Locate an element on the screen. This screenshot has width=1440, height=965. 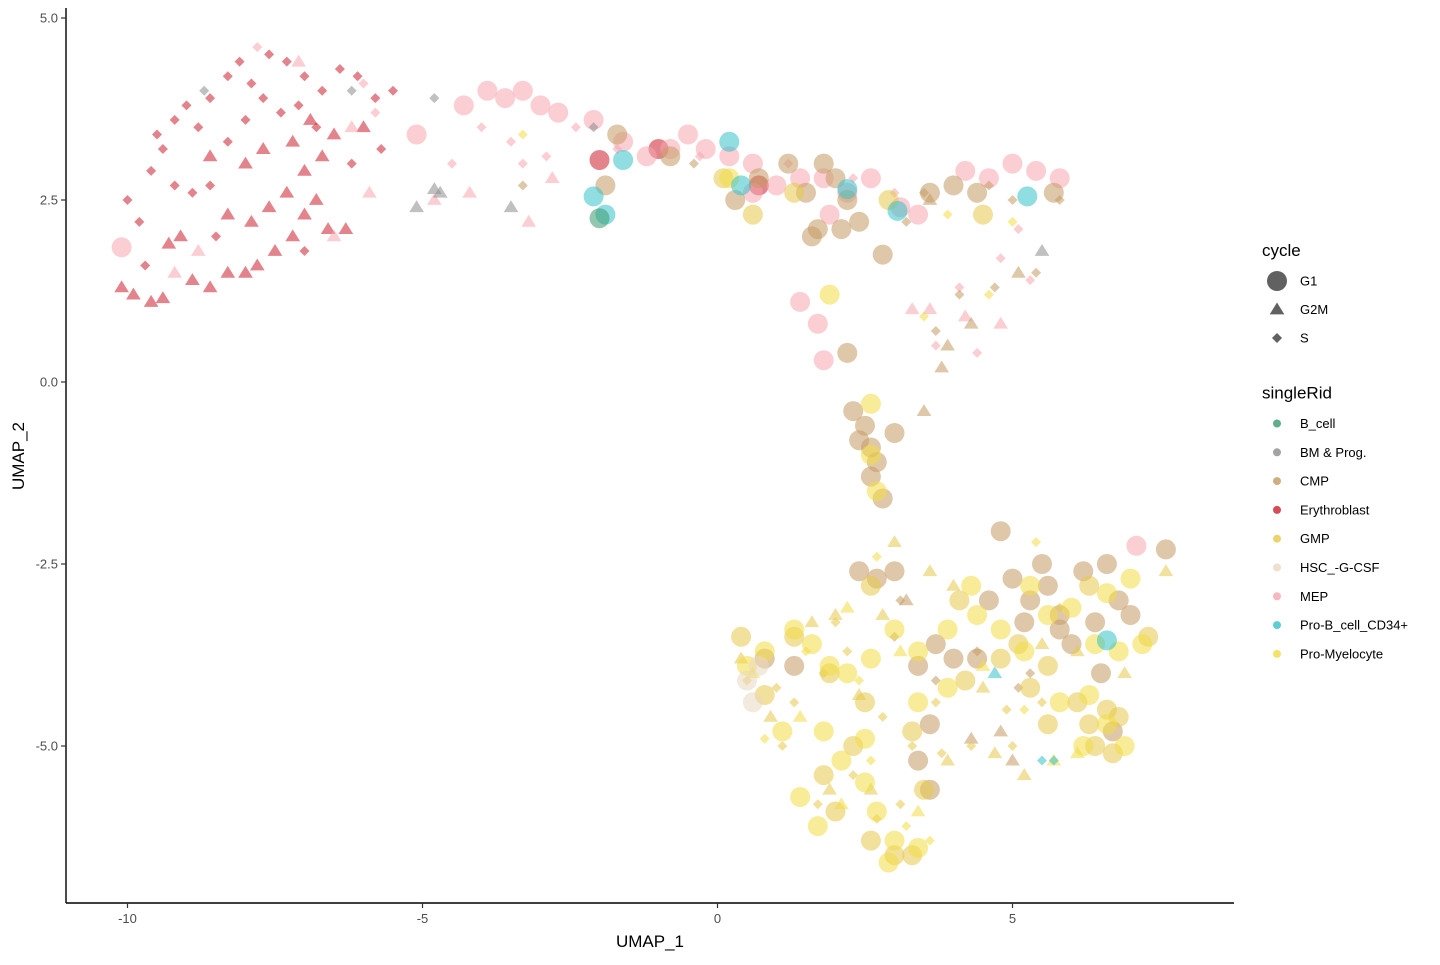
series-bm-prog is located at coordinates (624, 170).